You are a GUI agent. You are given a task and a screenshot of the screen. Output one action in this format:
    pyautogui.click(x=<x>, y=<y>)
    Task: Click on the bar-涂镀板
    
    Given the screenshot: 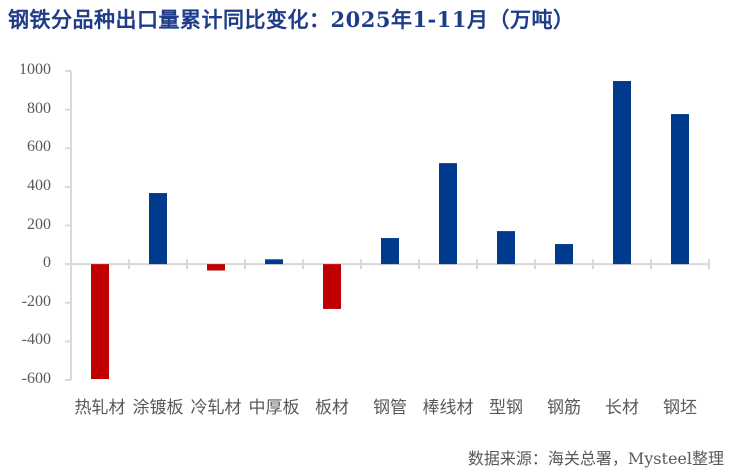 What is the action you would take?
    pyautogui.click(x=158, y=229)
    